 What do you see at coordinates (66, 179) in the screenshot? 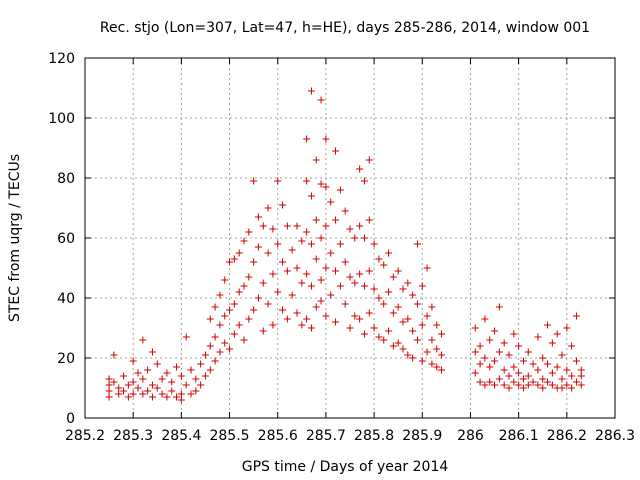
I see `y-tick-label: 80` at bounding box center [66, 179].